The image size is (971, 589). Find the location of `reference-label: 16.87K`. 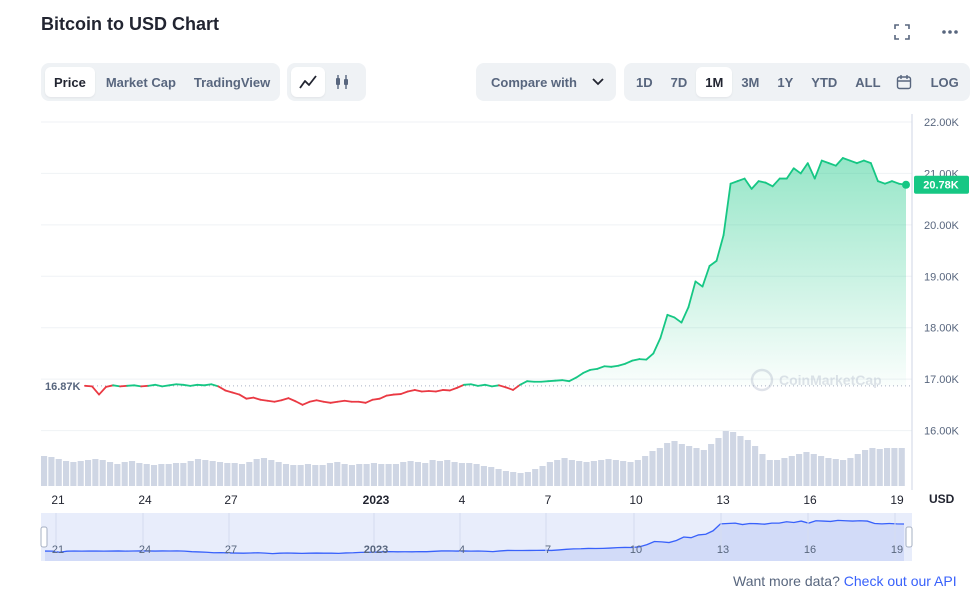

reference-label: 16.87K is located at coordinates (63, 387).